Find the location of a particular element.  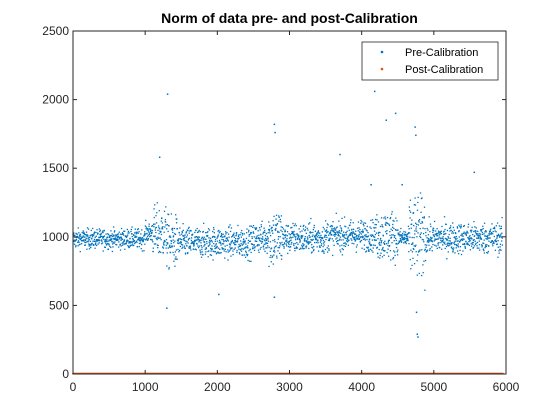

y-tick-label: 2500 is located at coordinates (55, 31).